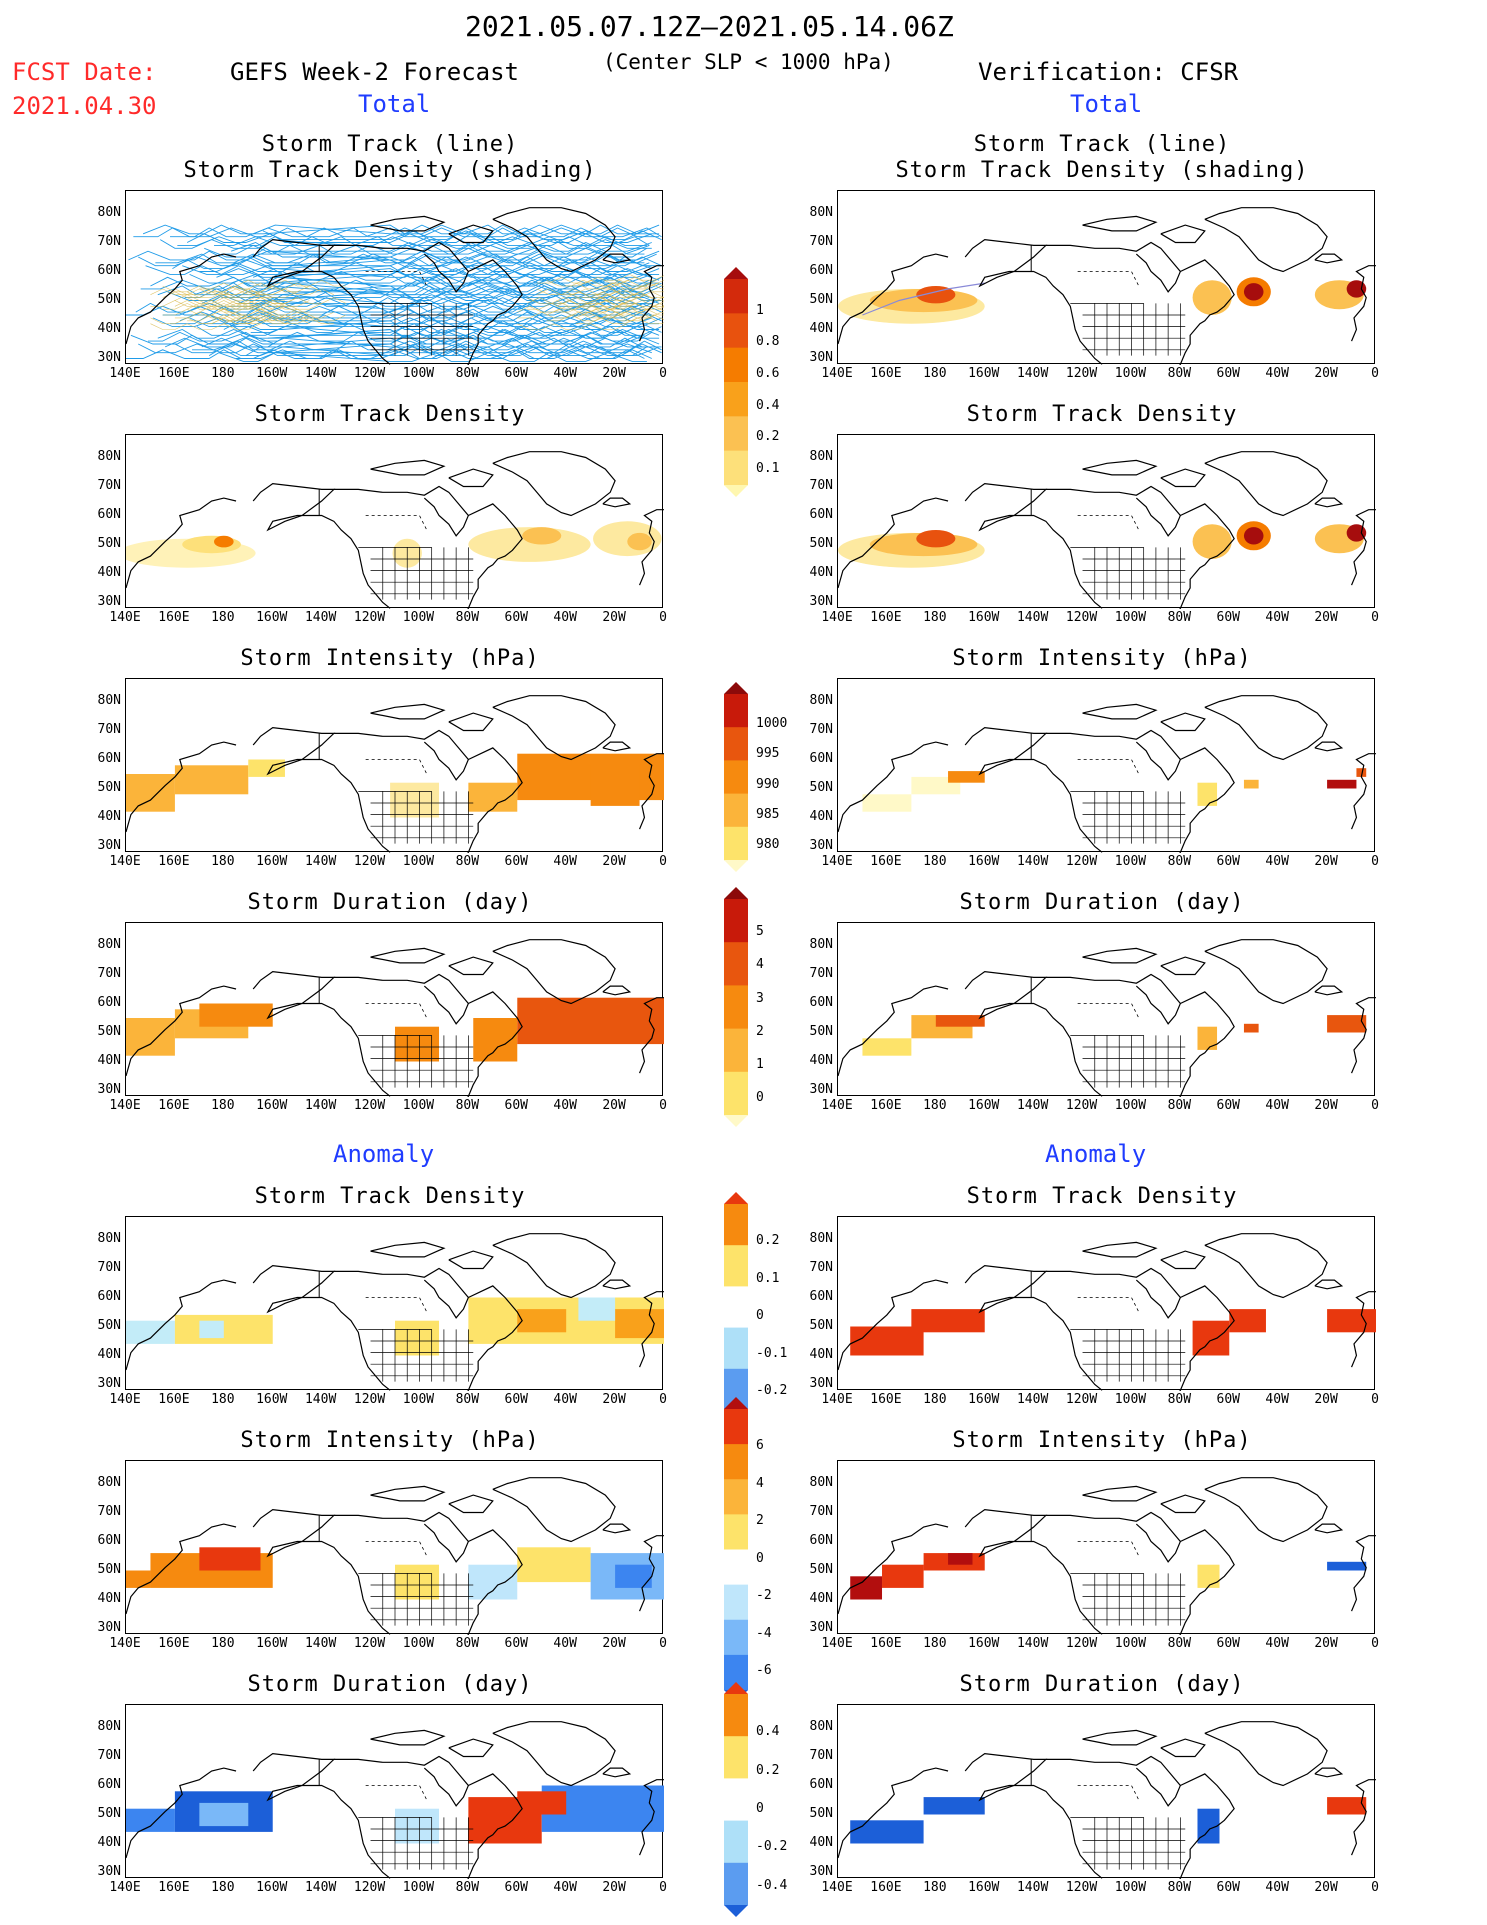 The width and height of the screenshot is (1487, 1925). I want to click on map-panel-track-forecast, so click(394, 277).